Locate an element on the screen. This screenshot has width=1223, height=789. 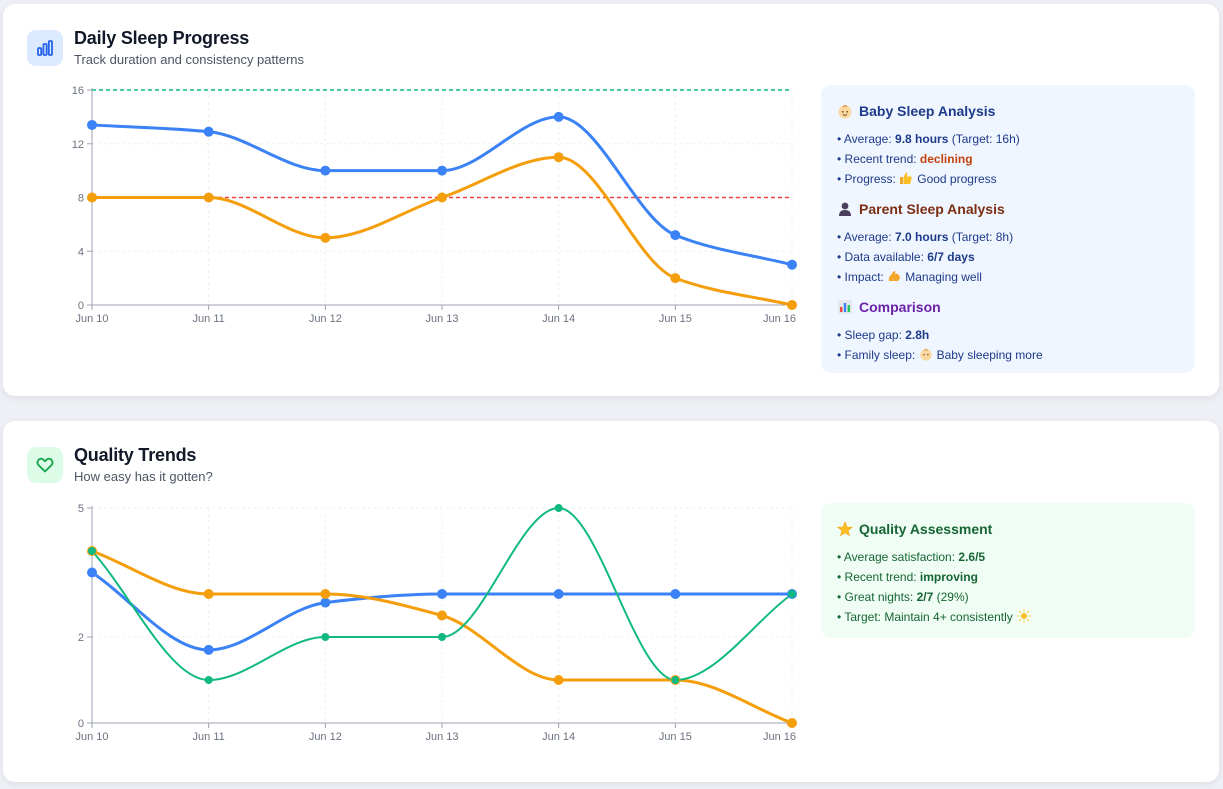
label: • Data available: is located at coordinates (882, 257).